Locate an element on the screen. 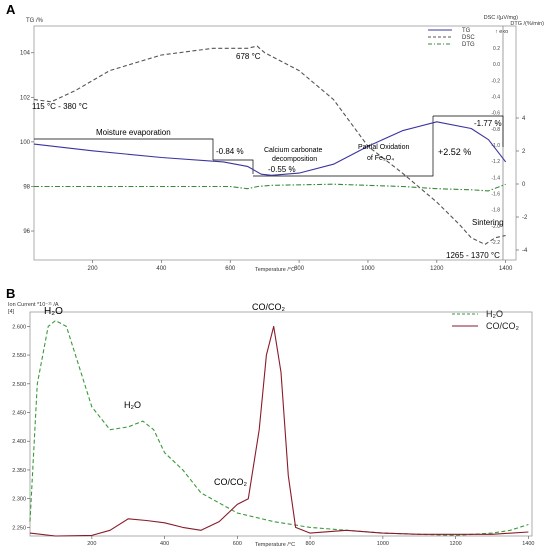 This screenshot has height=550, width=546. b-y-tick-label: 2.400 is located at coordinates (19, 442).